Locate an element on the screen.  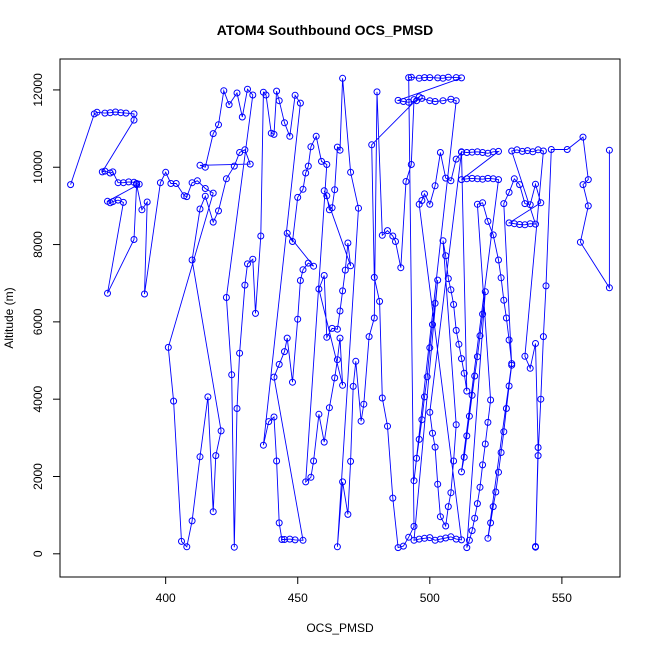
x-tick-label: 500 is located at coordinates (430, 598).